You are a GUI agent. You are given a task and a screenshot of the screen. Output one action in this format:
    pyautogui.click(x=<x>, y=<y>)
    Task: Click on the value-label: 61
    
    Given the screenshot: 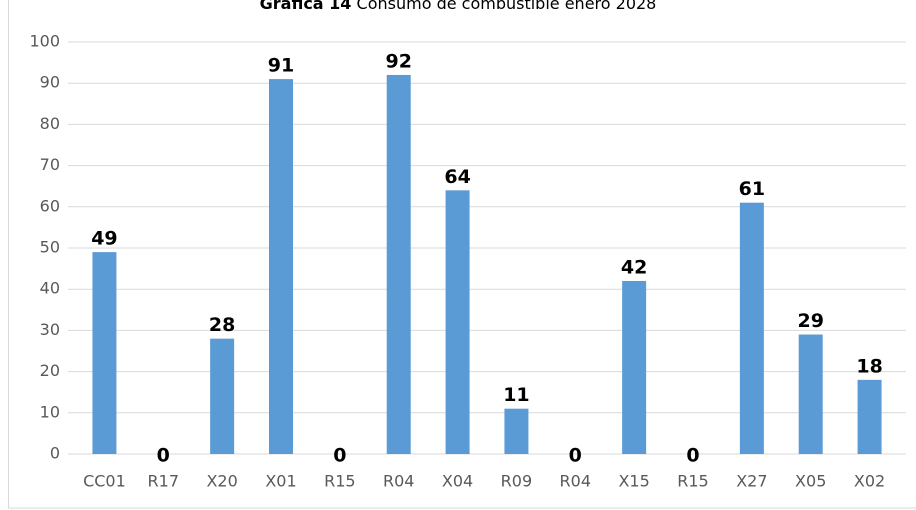 What is the action you would take?
    pyautogui.click(x=752, y=189)
    